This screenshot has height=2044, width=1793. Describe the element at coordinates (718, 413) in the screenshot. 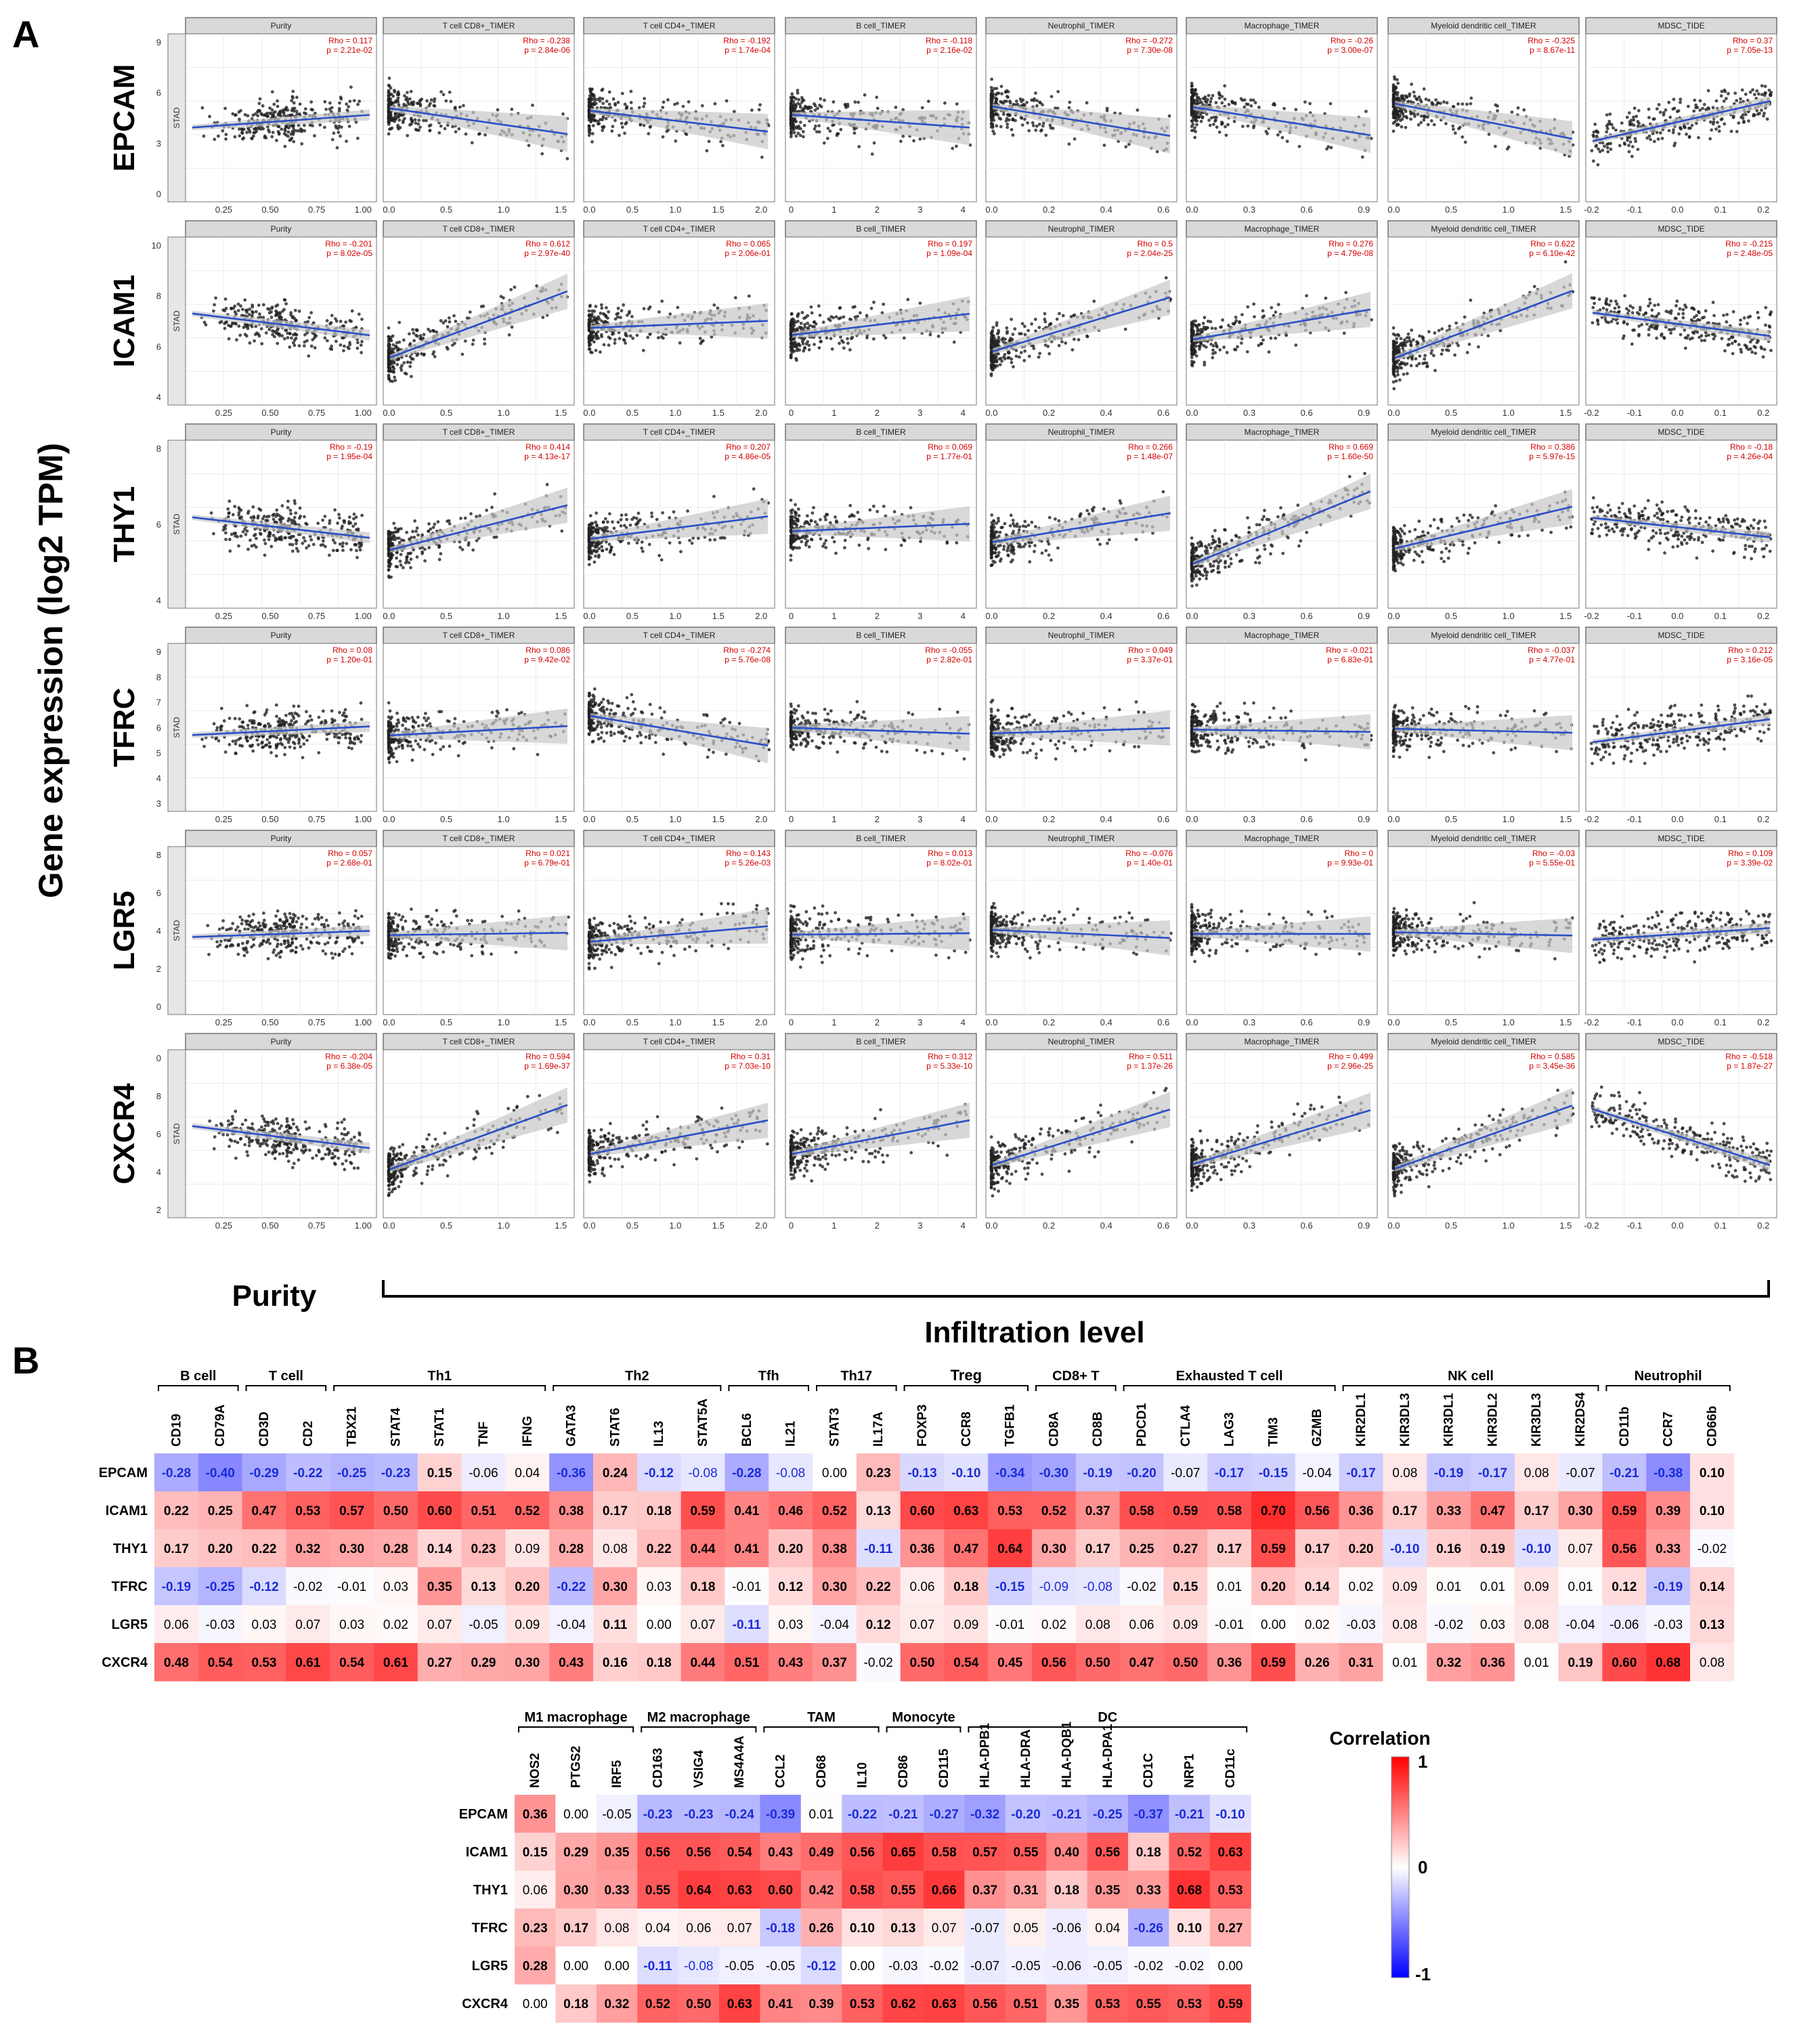

I see `x-tick-label: 1.5` at that location.